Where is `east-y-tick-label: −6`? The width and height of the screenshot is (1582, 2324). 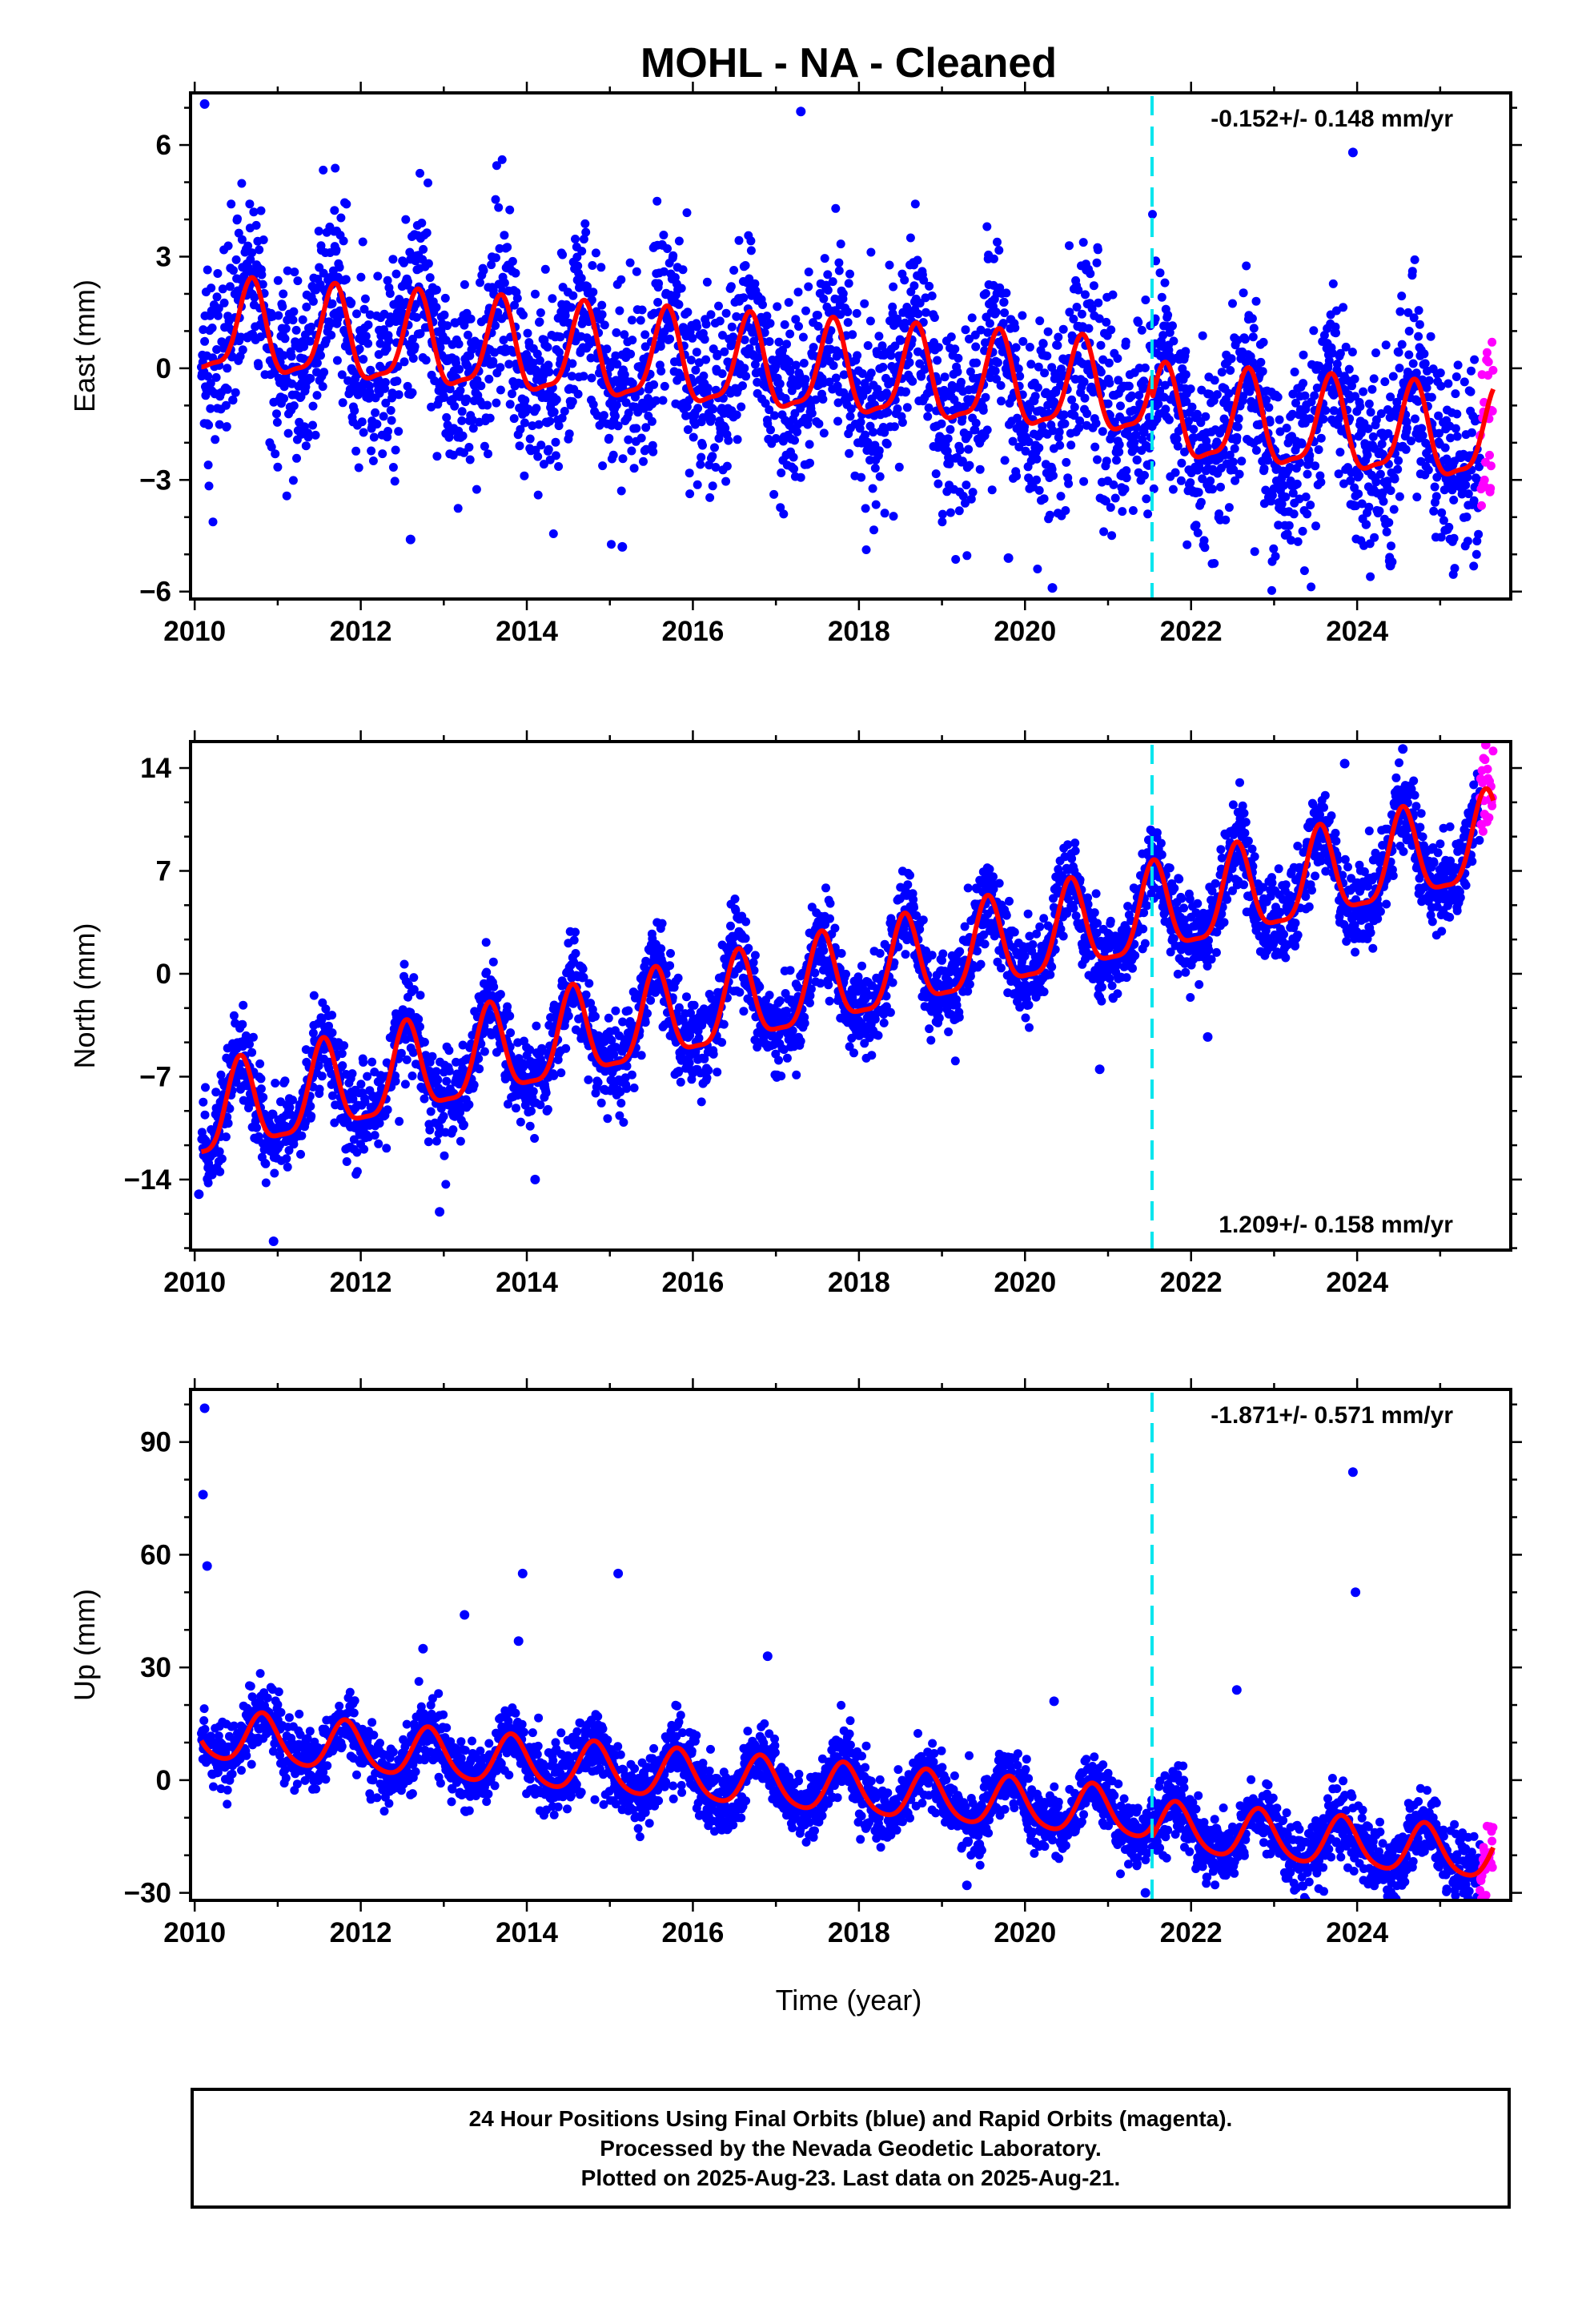
east-y-tick-label: −6 is located at coordinates (155, 592).